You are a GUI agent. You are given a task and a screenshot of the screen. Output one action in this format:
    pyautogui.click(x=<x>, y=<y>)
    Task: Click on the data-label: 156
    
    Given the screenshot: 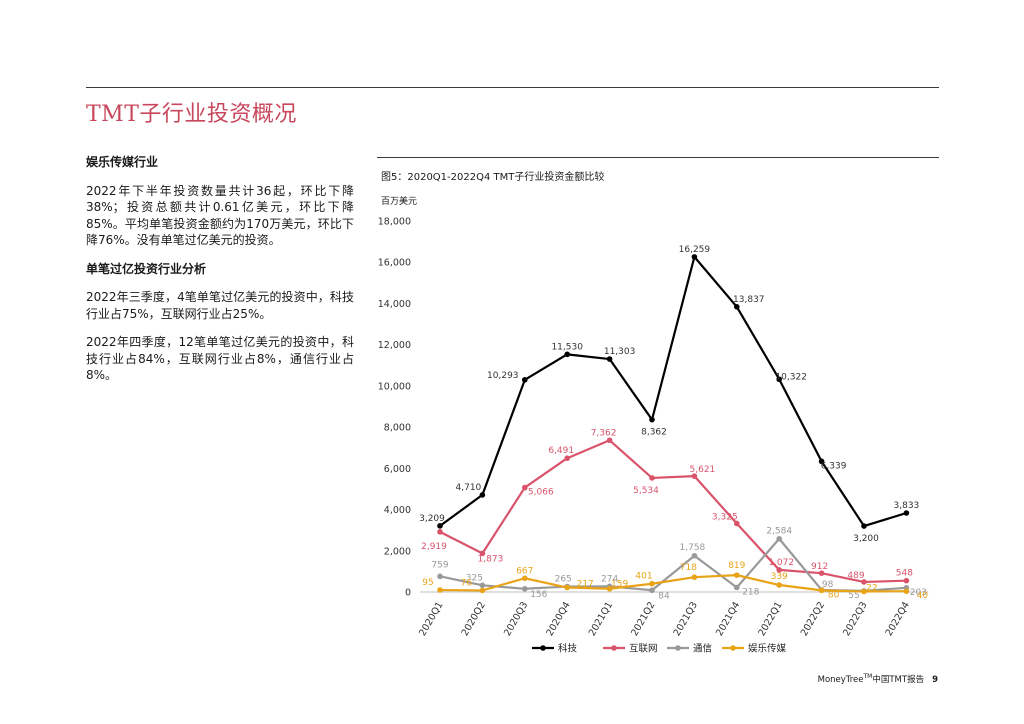 What is the action you would take?
    pyautogui.click(x=538, y=595)
    